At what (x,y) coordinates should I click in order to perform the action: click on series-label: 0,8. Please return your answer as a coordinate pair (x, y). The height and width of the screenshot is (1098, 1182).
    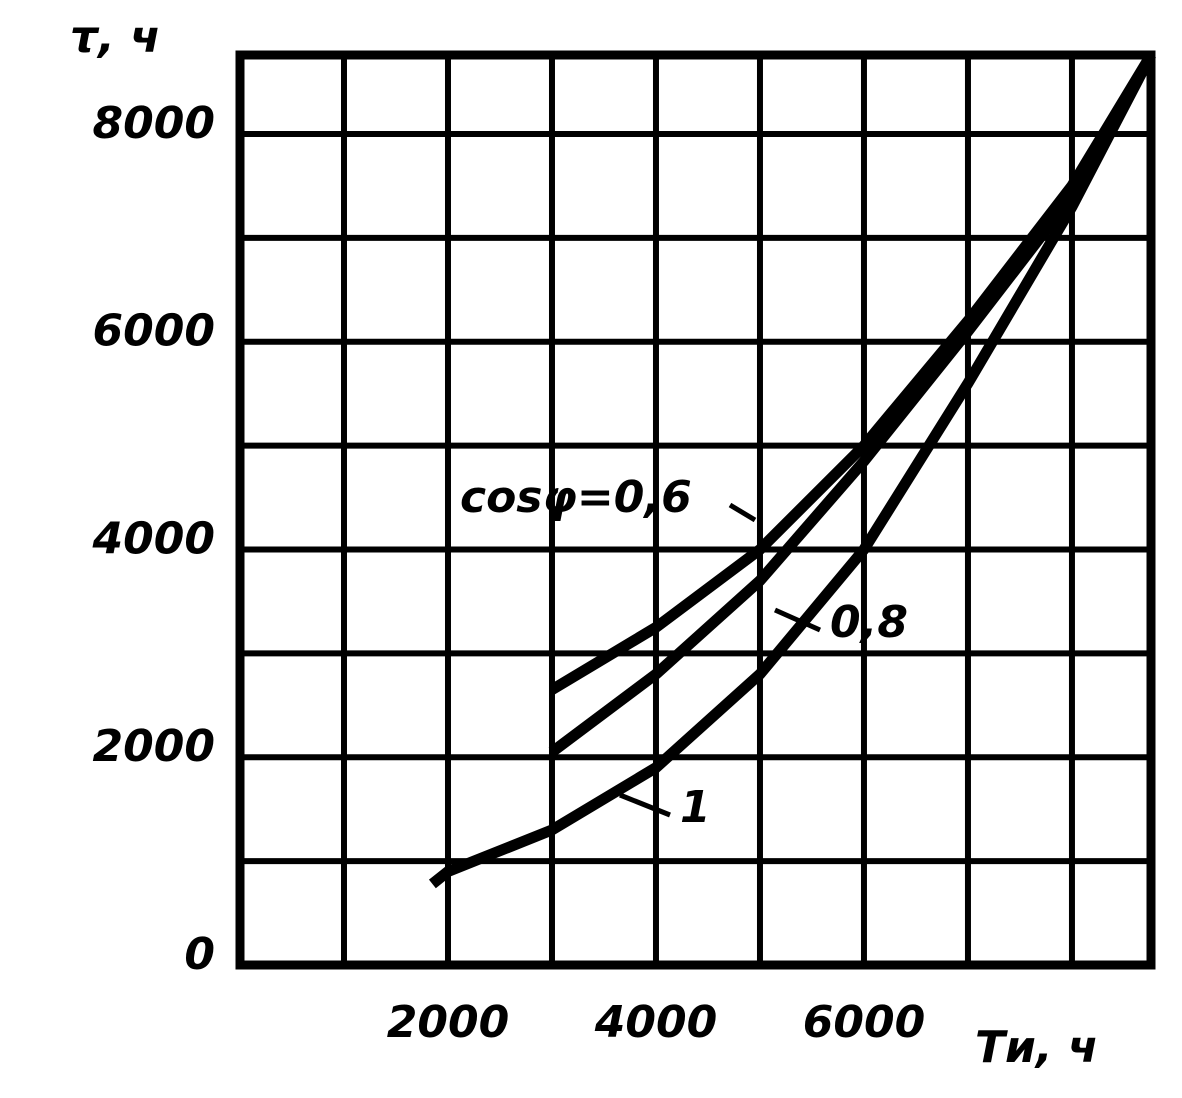
    Looking at the image, I should click on (869, 622).